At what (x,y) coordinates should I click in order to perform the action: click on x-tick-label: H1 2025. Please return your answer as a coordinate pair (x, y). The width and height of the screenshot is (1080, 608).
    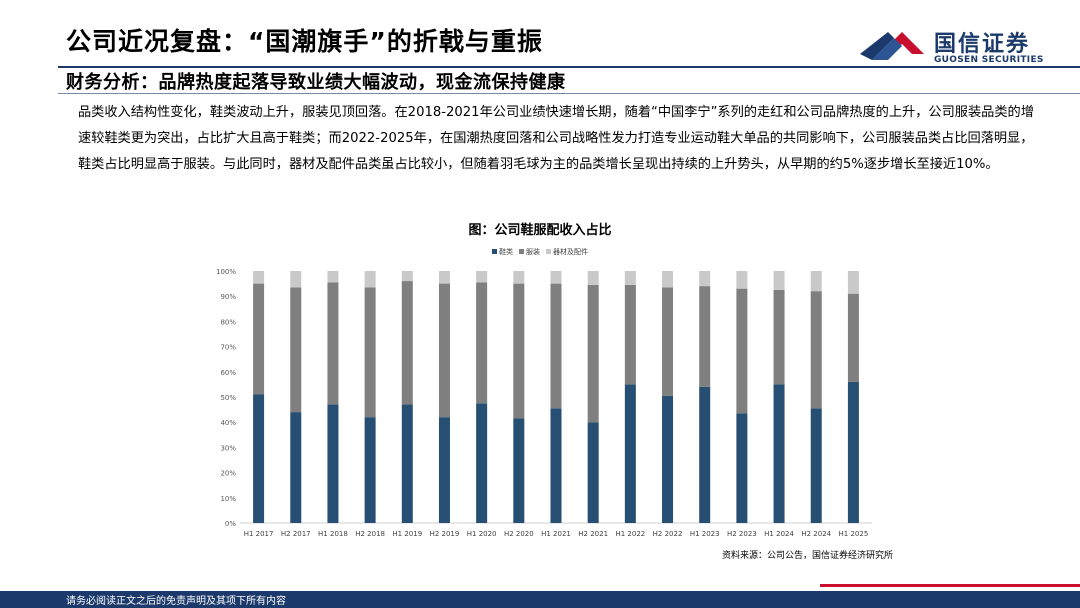
    Looking at the image, I should click on (854, 534).